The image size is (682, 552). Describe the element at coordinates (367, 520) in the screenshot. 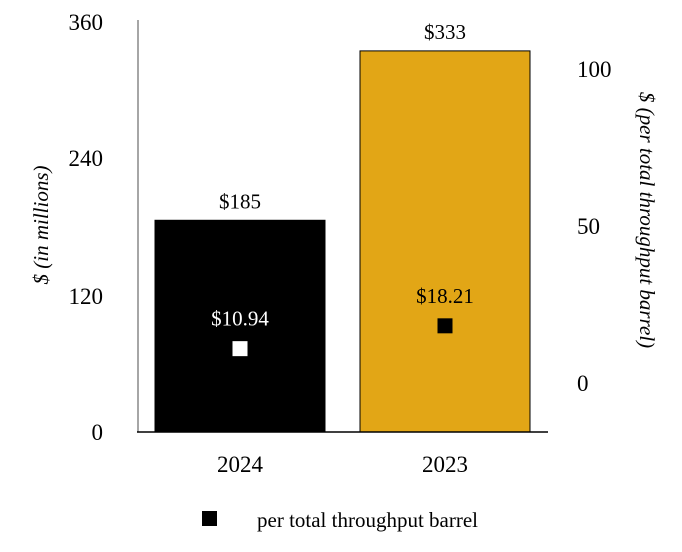

I see `legend-label: per total throughput barrel` at that location.